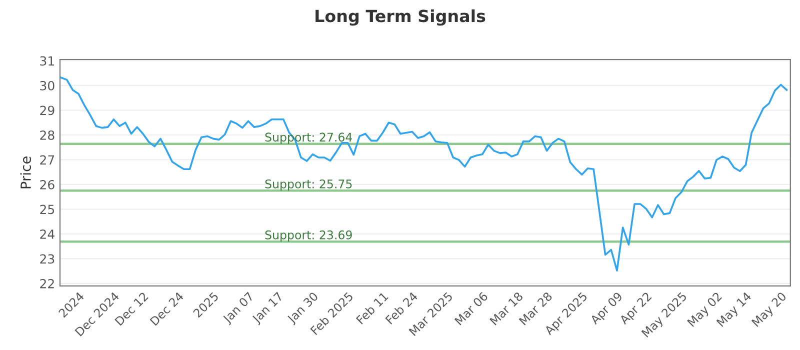 This screenshot has height=350, width=800. What do you see at coordinates (47, 159) in the screenshot?
I see `y-tick-label: 27` at bounding box center [47, 159].